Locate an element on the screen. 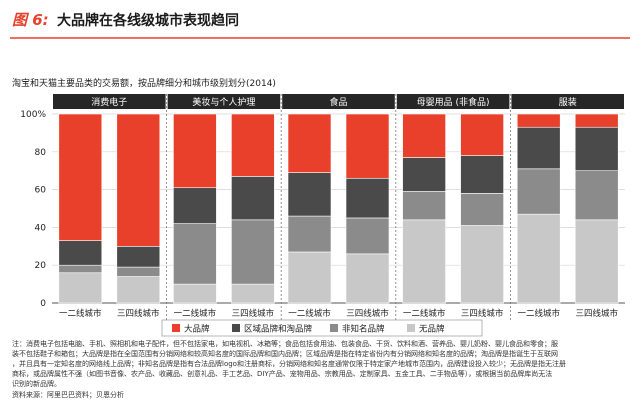  legend-label: 区域品牌和淘品牌 is located at coordinates (278, 329).